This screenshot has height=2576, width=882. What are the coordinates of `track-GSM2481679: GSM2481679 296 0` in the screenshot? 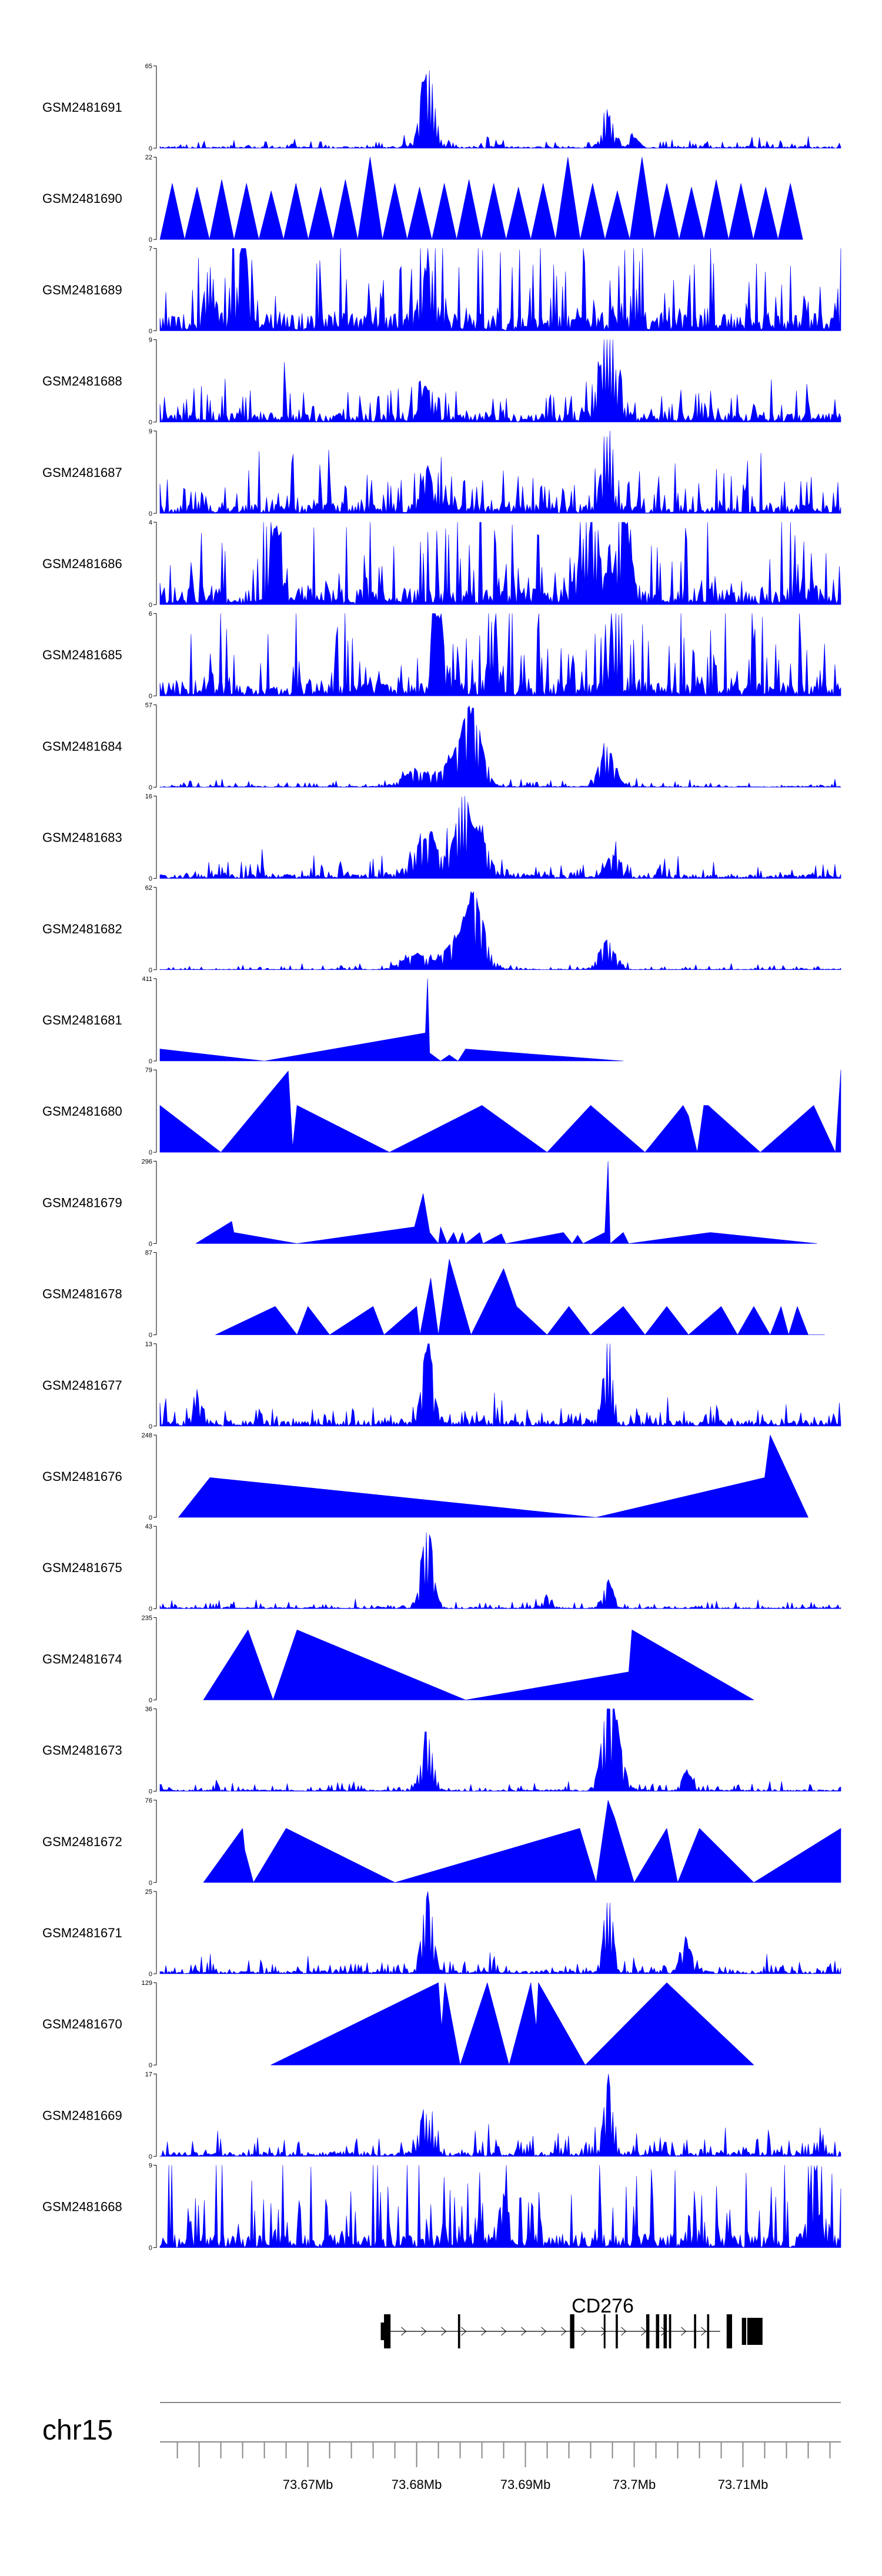 It's located at (429, 1202).